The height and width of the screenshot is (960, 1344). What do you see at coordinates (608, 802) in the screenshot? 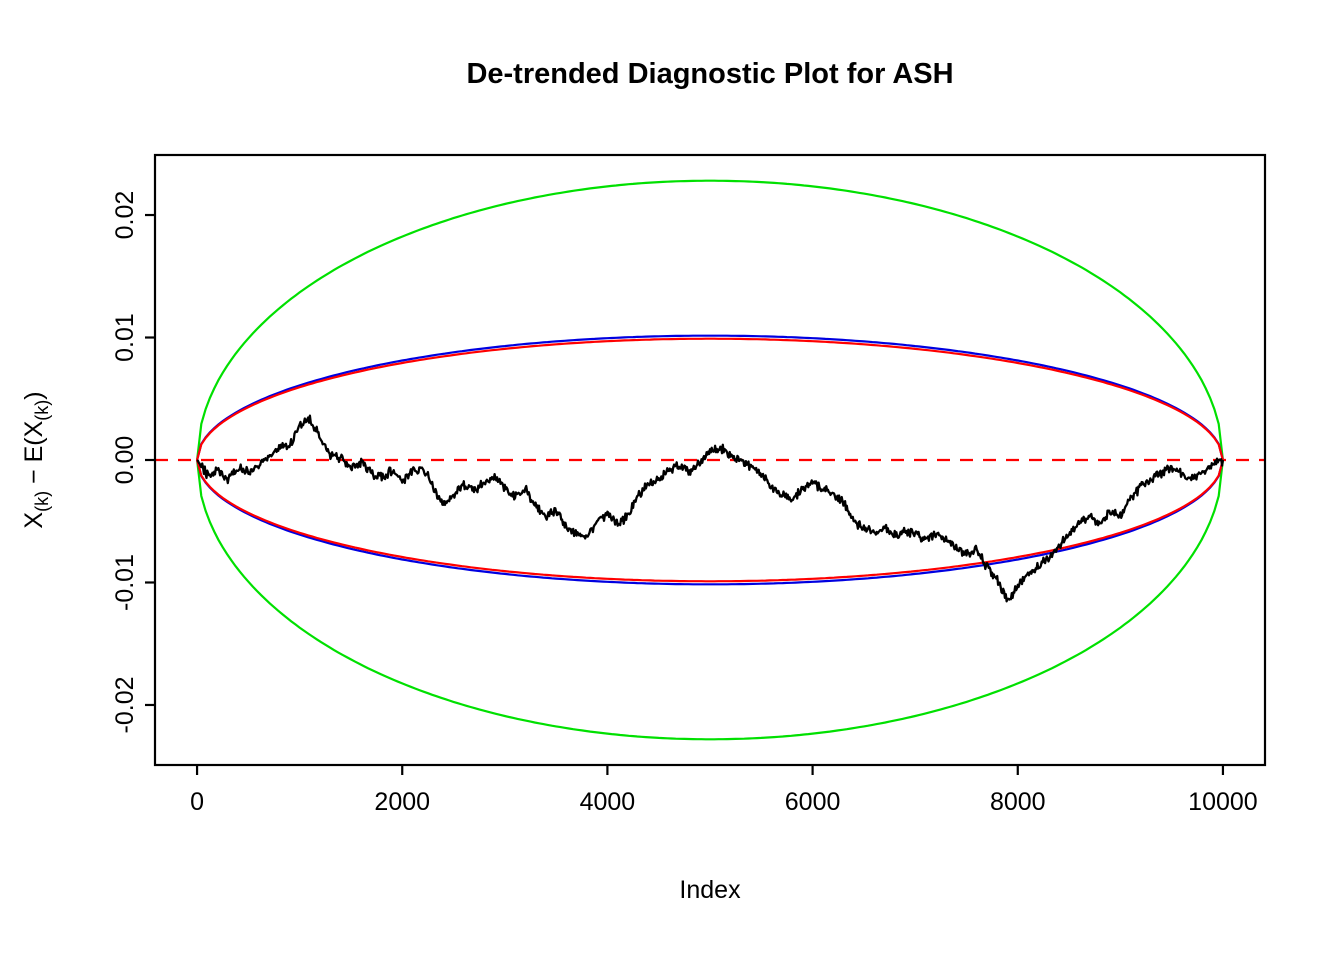
I see `x-tick-label: 4000` at bounding box center [608, 802].